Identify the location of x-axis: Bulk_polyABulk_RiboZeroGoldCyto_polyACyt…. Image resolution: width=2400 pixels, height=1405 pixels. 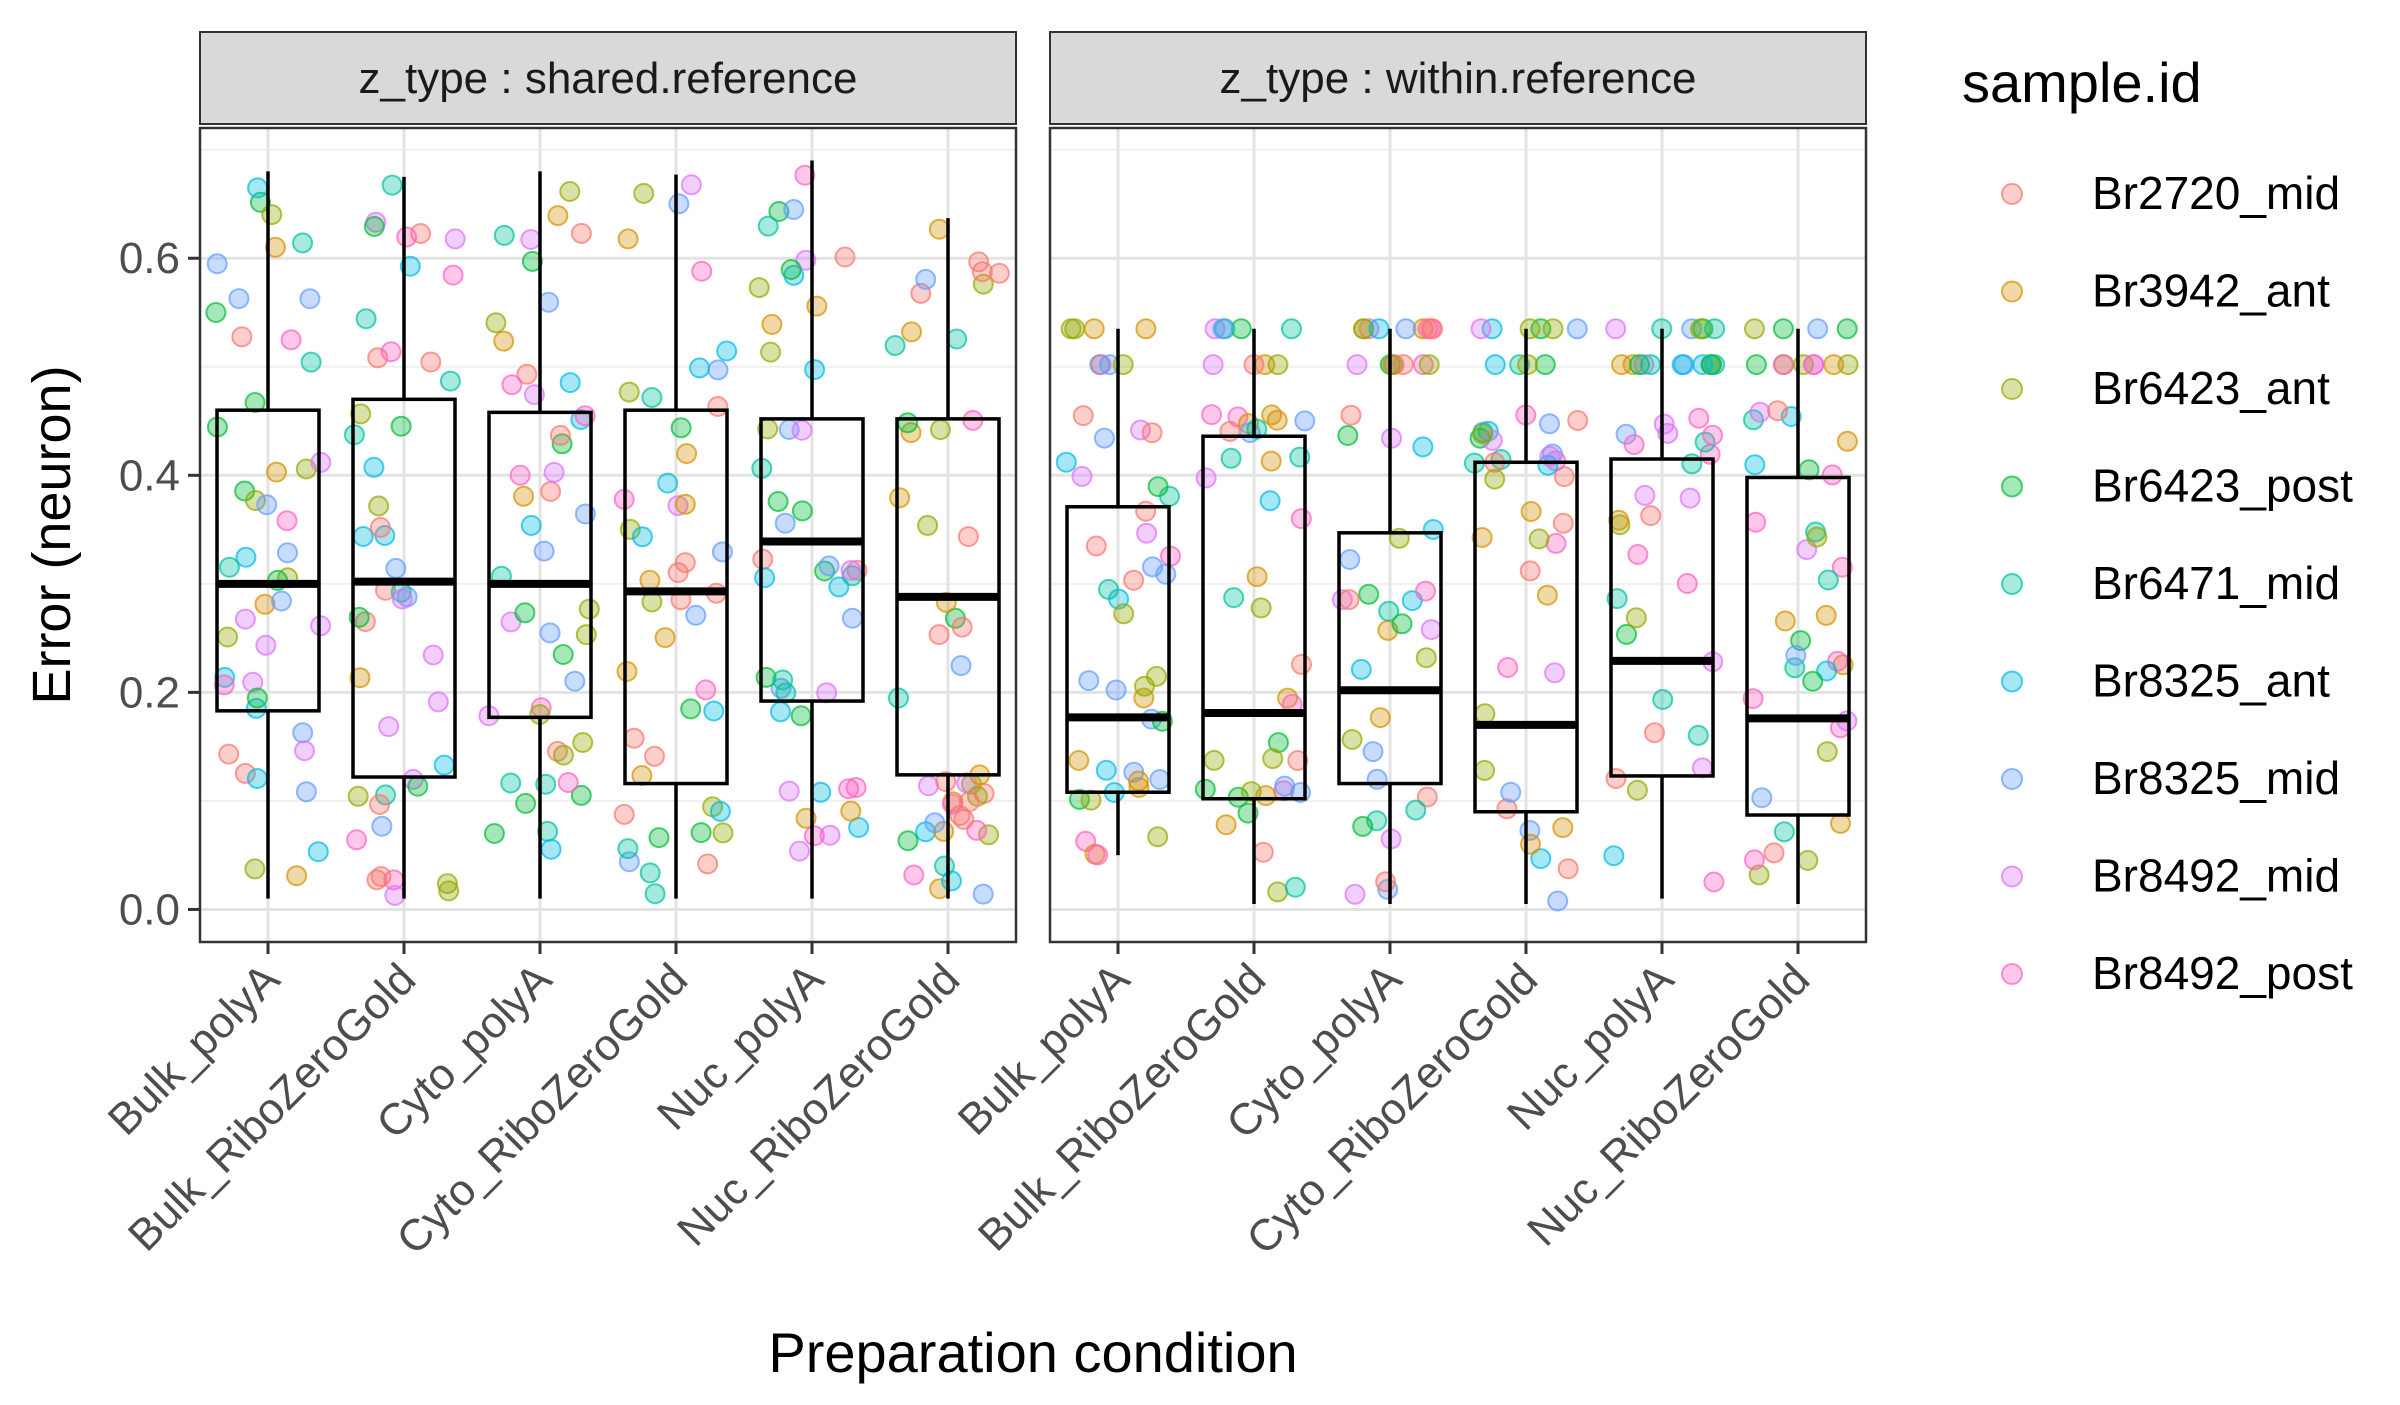
(534, 1103).